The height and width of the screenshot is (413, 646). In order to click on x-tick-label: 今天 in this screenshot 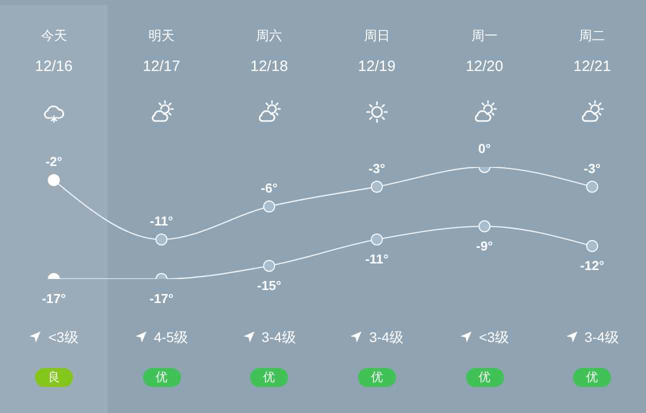, I will do `click(53, 35)`.